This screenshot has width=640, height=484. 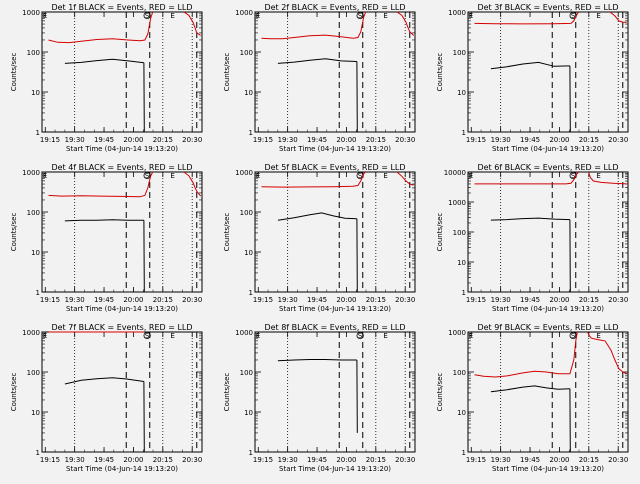 What do you see at coordinates (547, 7) in the screenshot?
I see `panel-title: Det 3f BLACK = Events, RED = LLD` at bounding box center [547, 7].